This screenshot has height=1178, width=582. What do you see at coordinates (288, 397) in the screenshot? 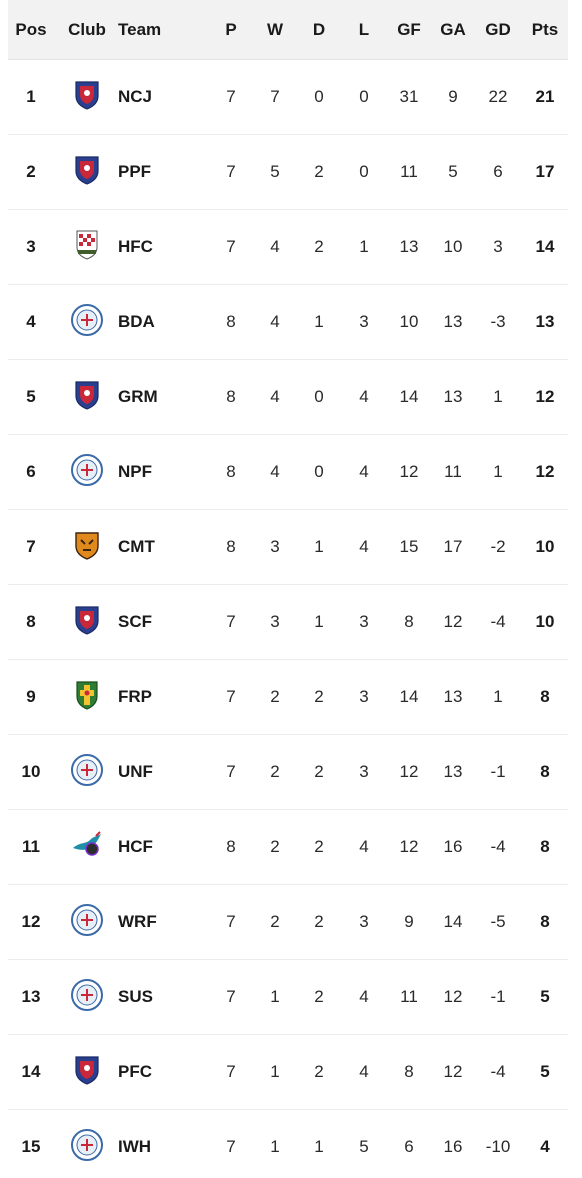
I see `table-row: 5 GRM 8 4 0 4 14 13 1 12` at bounding box center [288, 397].